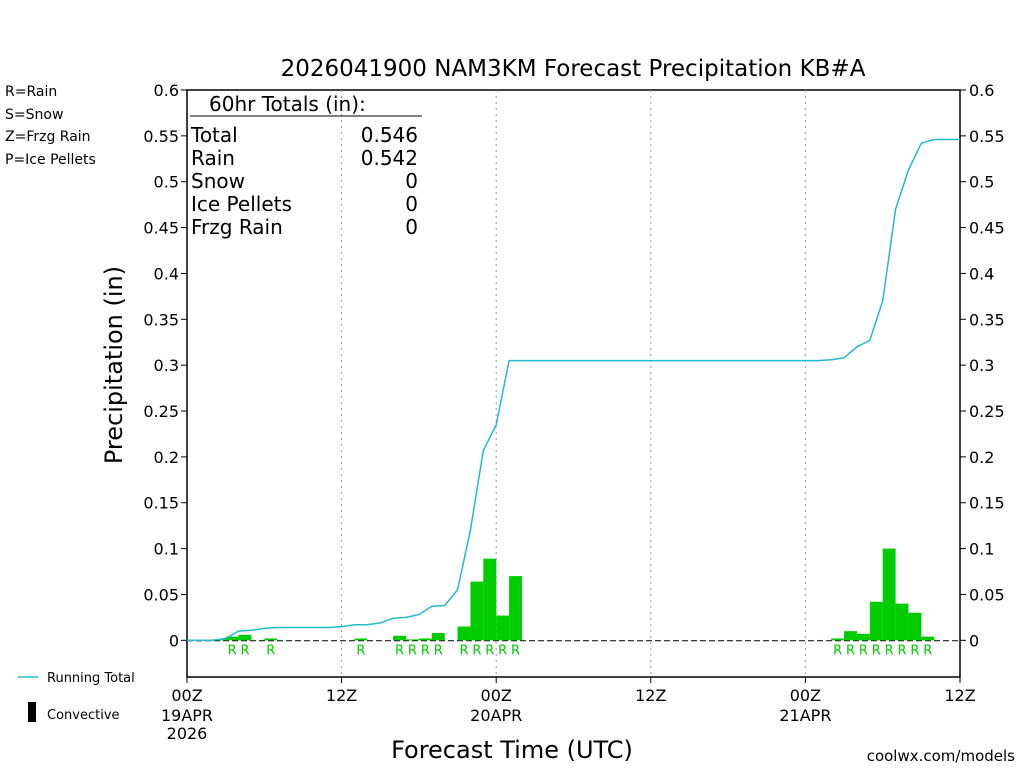 The width and height of the screenshot is (1024, 768). I want to click on x-tick-label-date: 20APR, so click(496, 715).